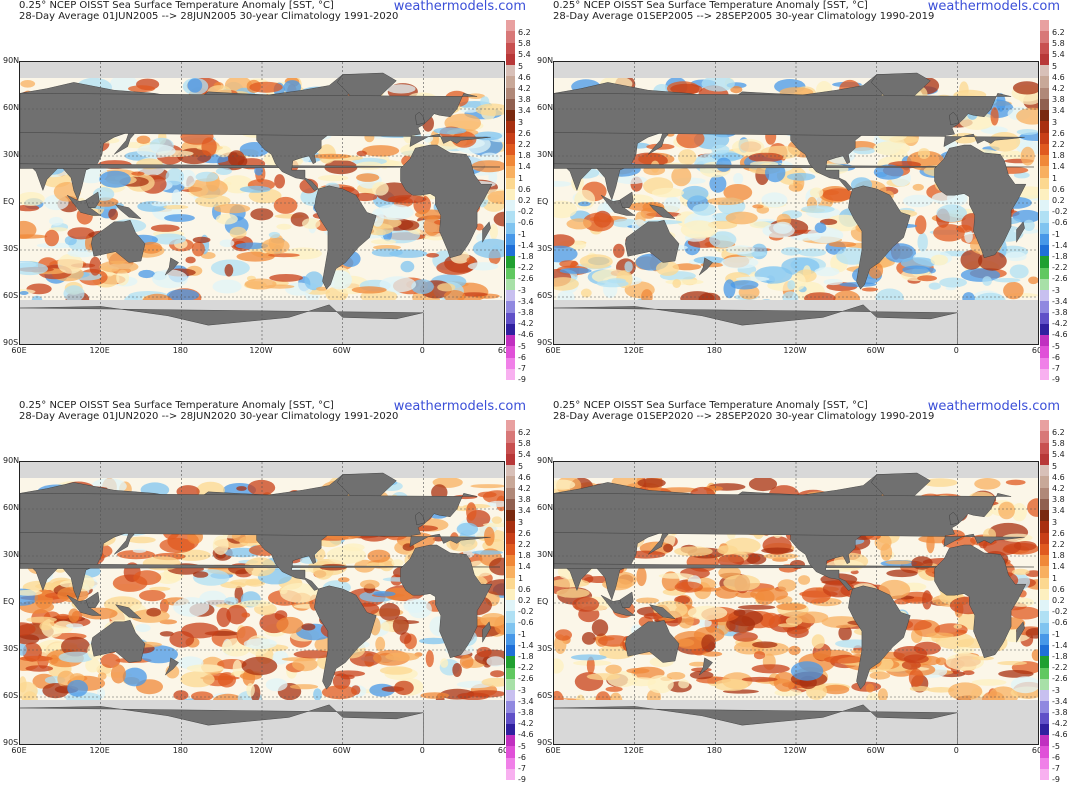  Describe the element at coordinates (521, 466) in the screenshot. I see `colorbar-tick: 5` at that location.